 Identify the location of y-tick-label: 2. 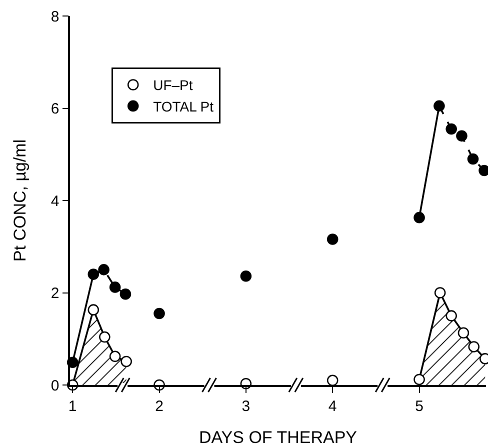
(55, 293).